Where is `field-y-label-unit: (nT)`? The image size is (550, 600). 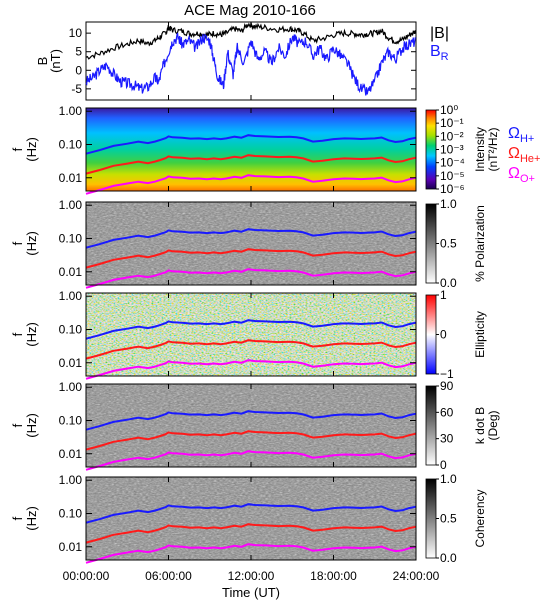 field-y-label-unit: (nT) is located at coordinates (55, 61).